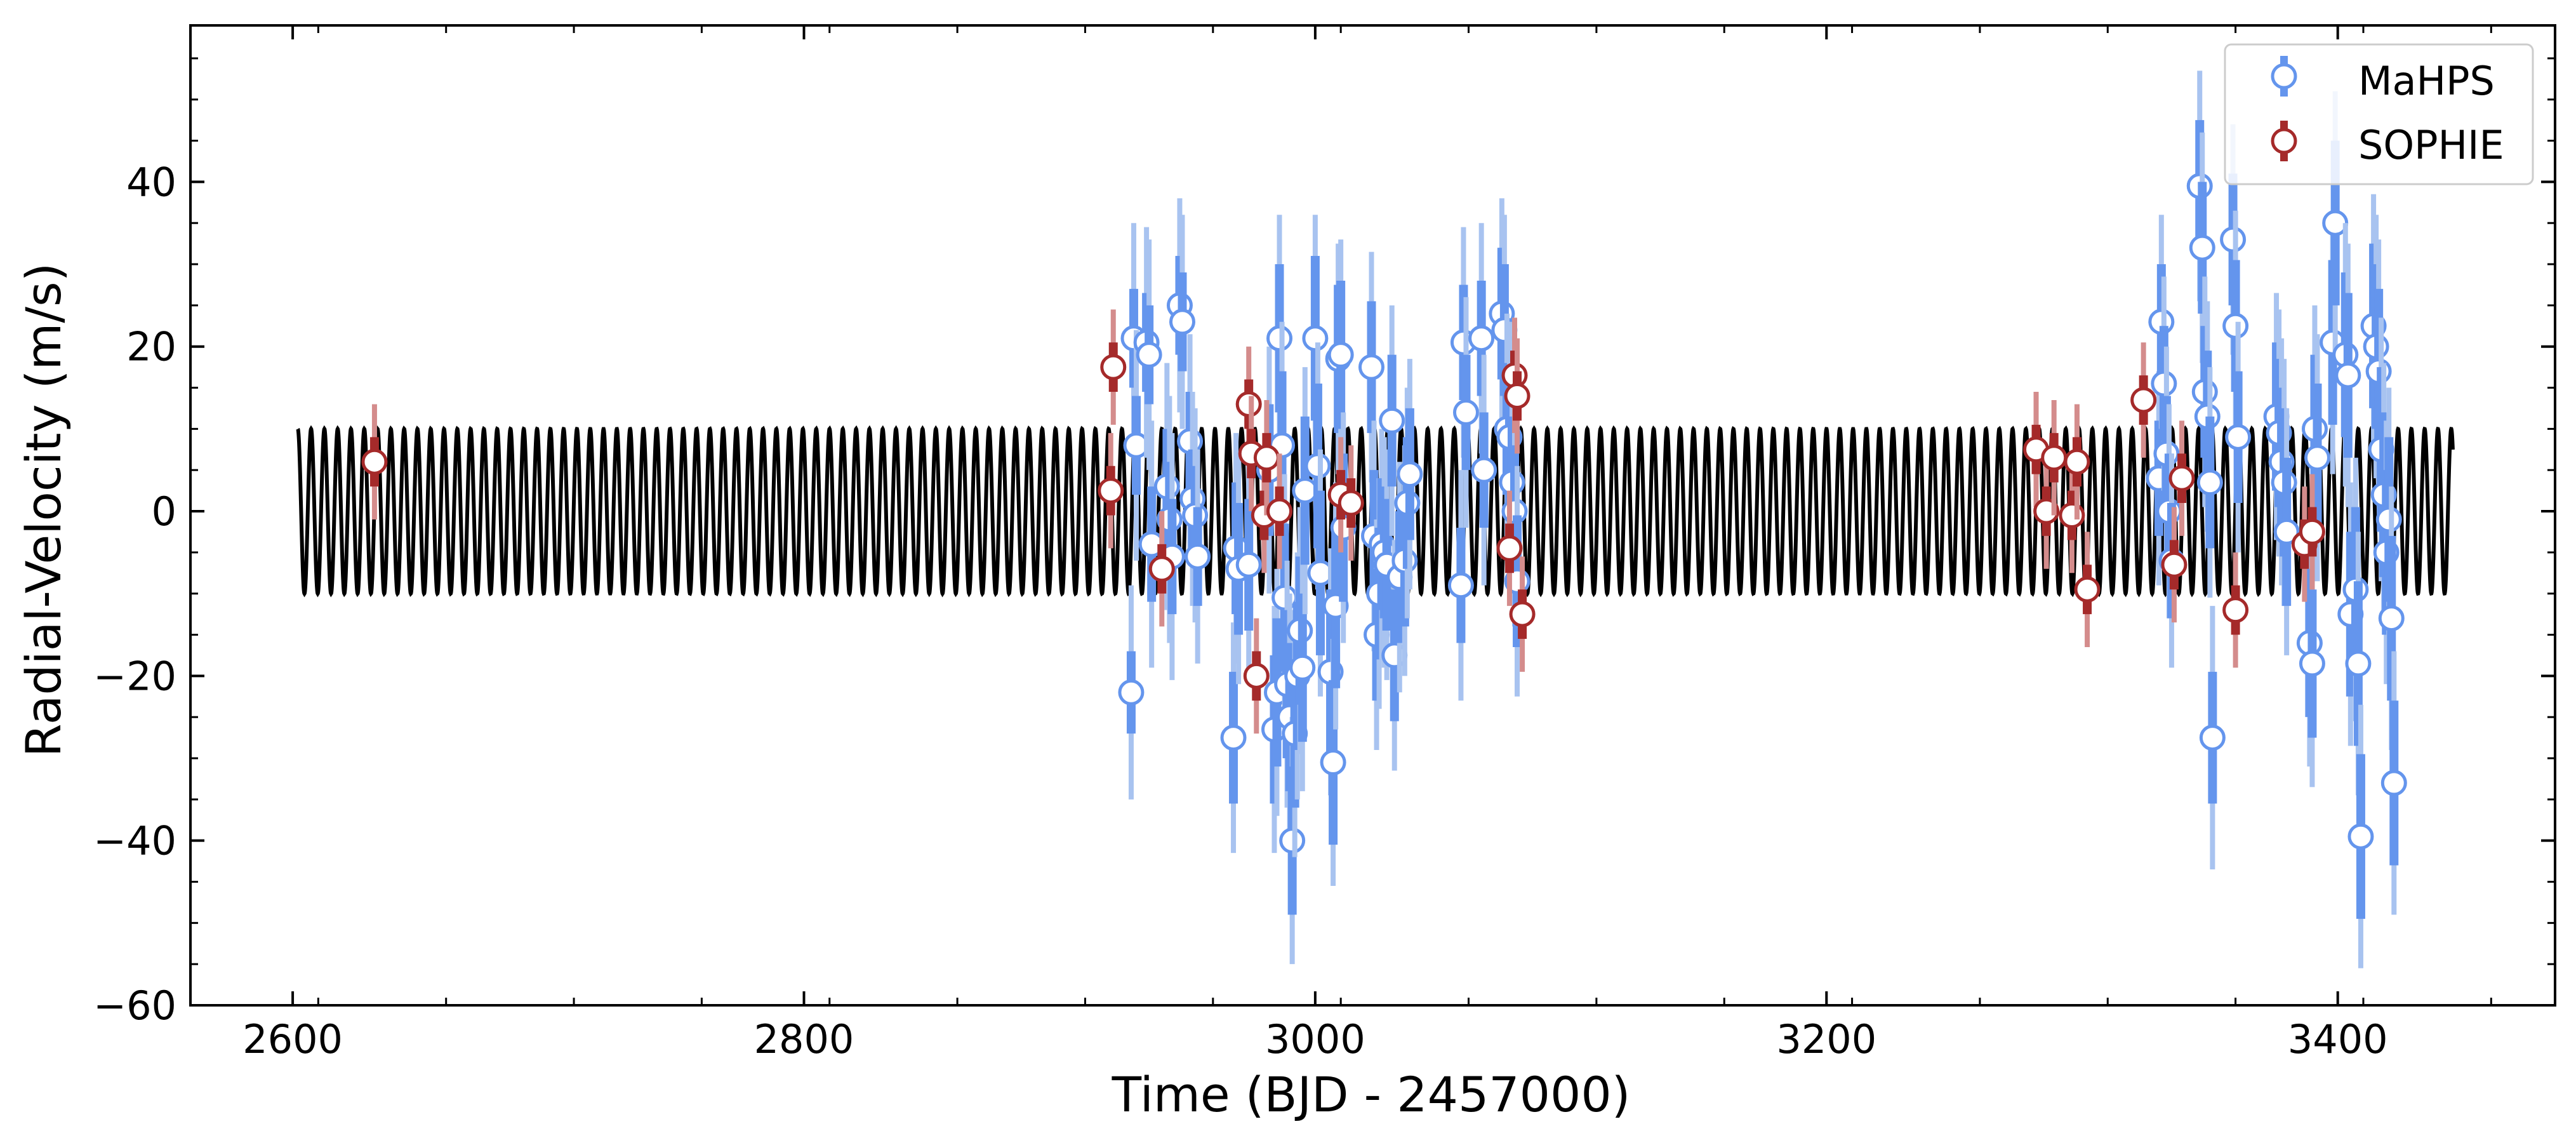  I want to click on legend-label-mahps: MaHPS, so click(2426, 81).